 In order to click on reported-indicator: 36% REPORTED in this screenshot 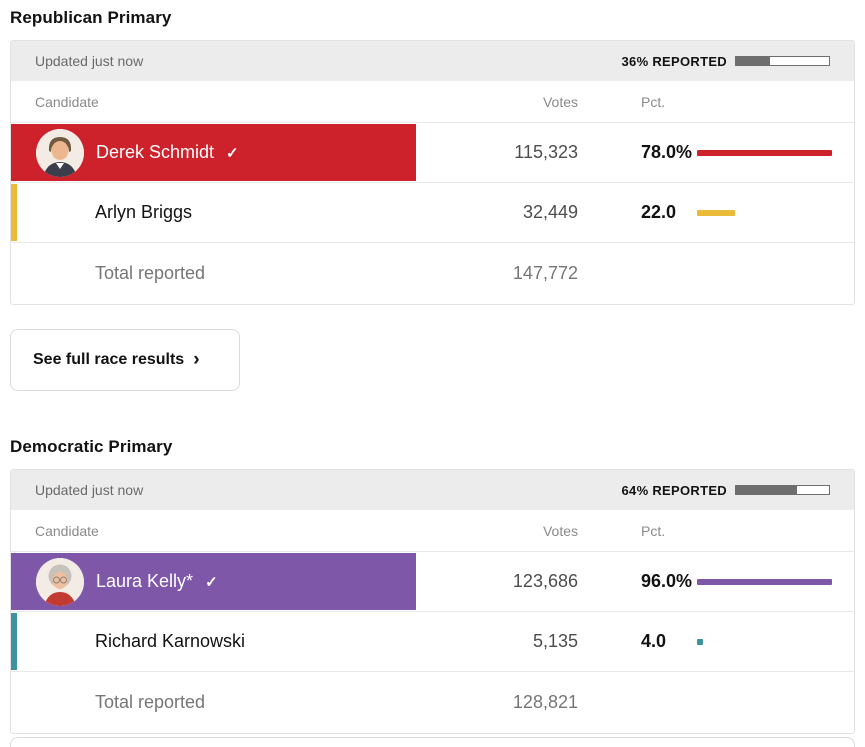, I will do `click(726, 61)`.